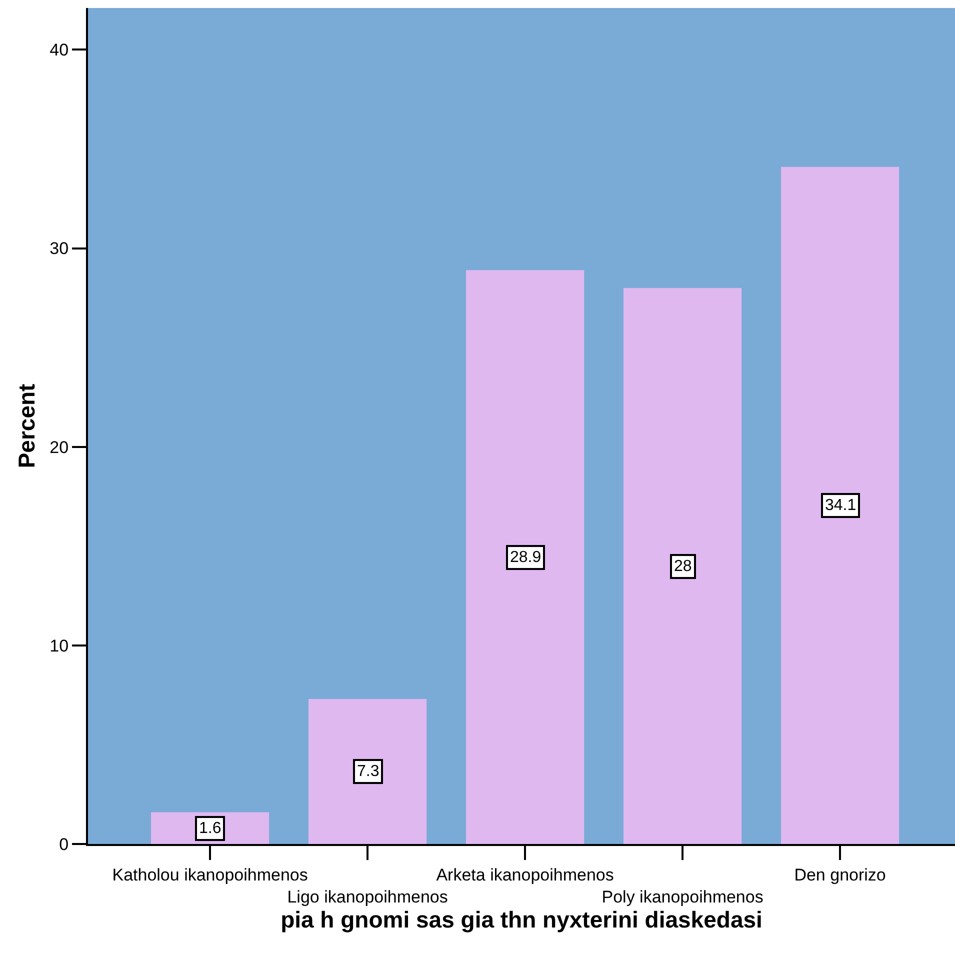  Describe the element at coordinates (367, 897) in the screenshot. I see `x-tick-label: Ligo ikanopoihmenos` at that location.